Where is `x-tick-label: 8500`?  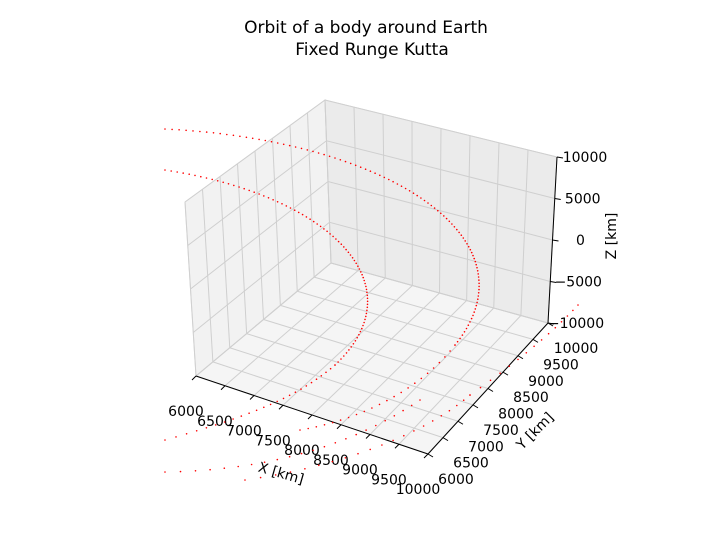 x-tick-label: 8500 is located at coordinates (331, 461).